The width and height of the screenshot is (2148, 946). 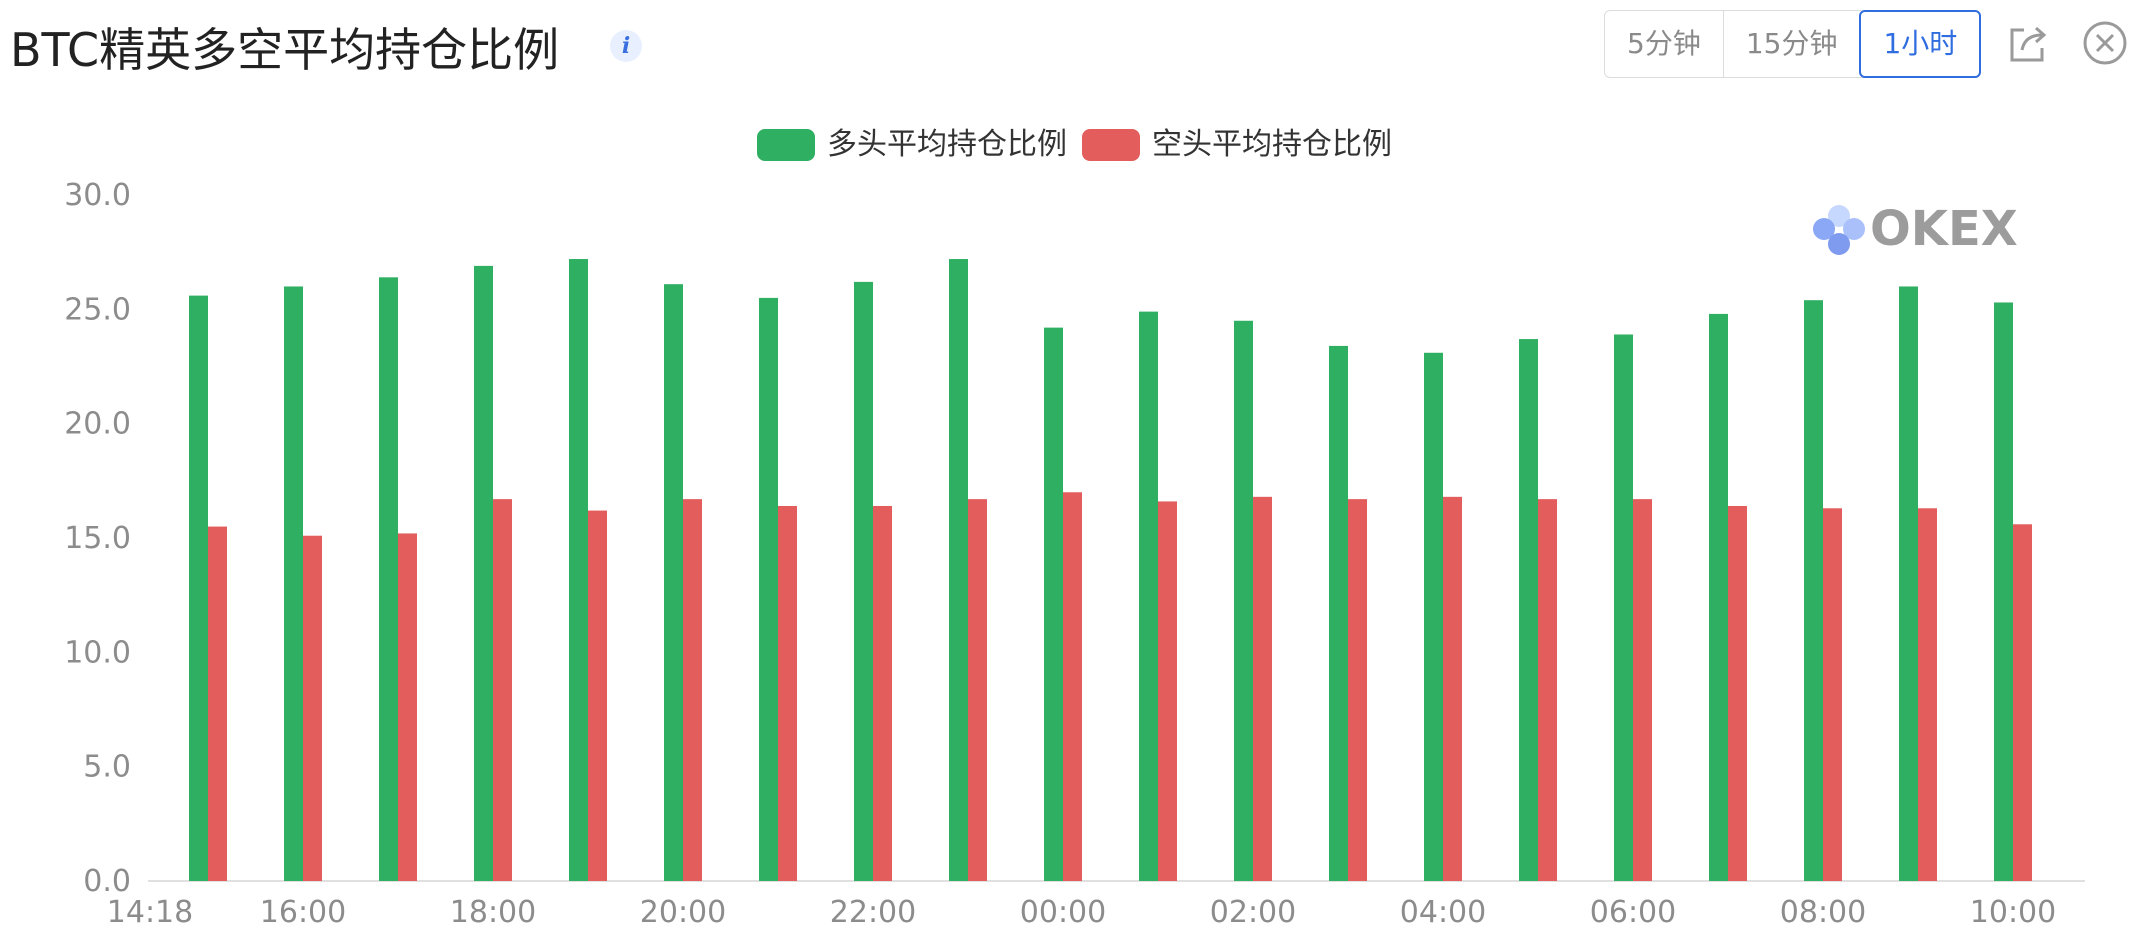 What do you see at coordinates (1839, 244) in the screenshot?
I see `logo-dot-bottom` at bounding box center [1839, 244].